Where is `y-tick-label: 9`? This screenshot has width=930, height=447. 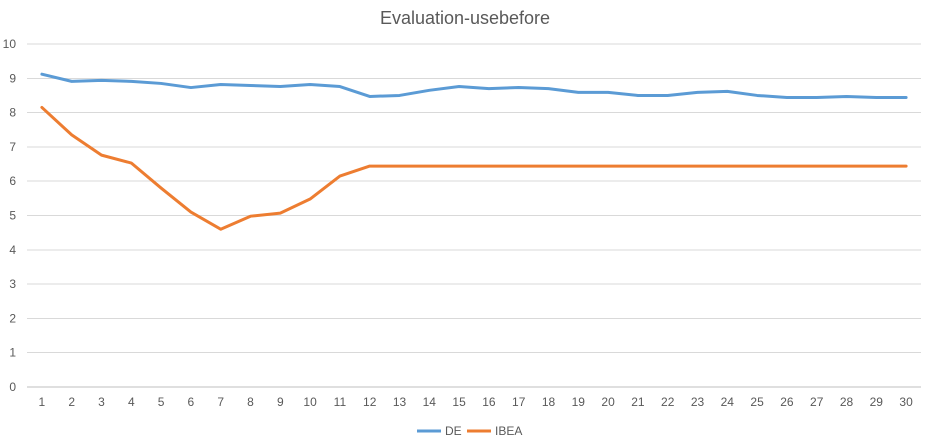 y-tick-label: 9 is located at coordinates (12, 78).